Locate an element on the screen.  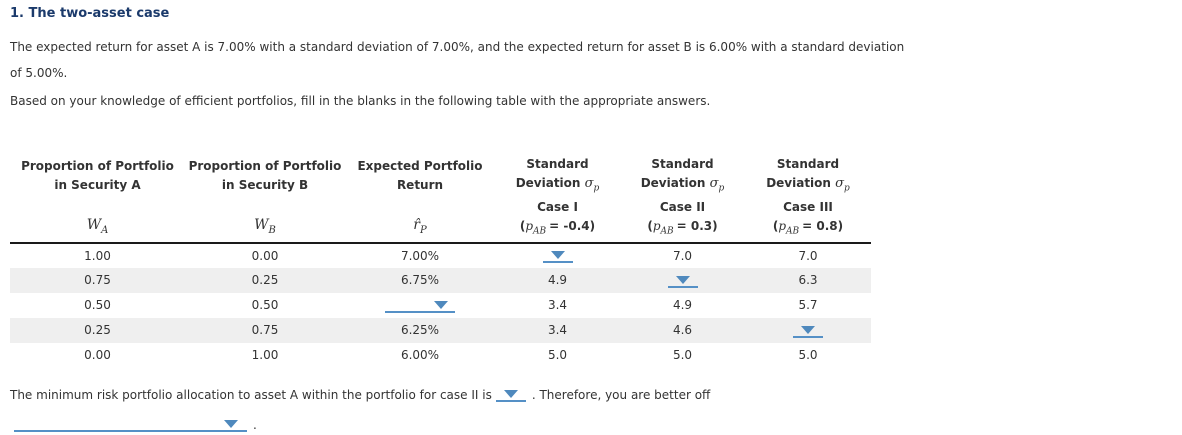
col-header-security-a: Proportion of Portfolio in Security A WA is located at coordinates (97, 199).